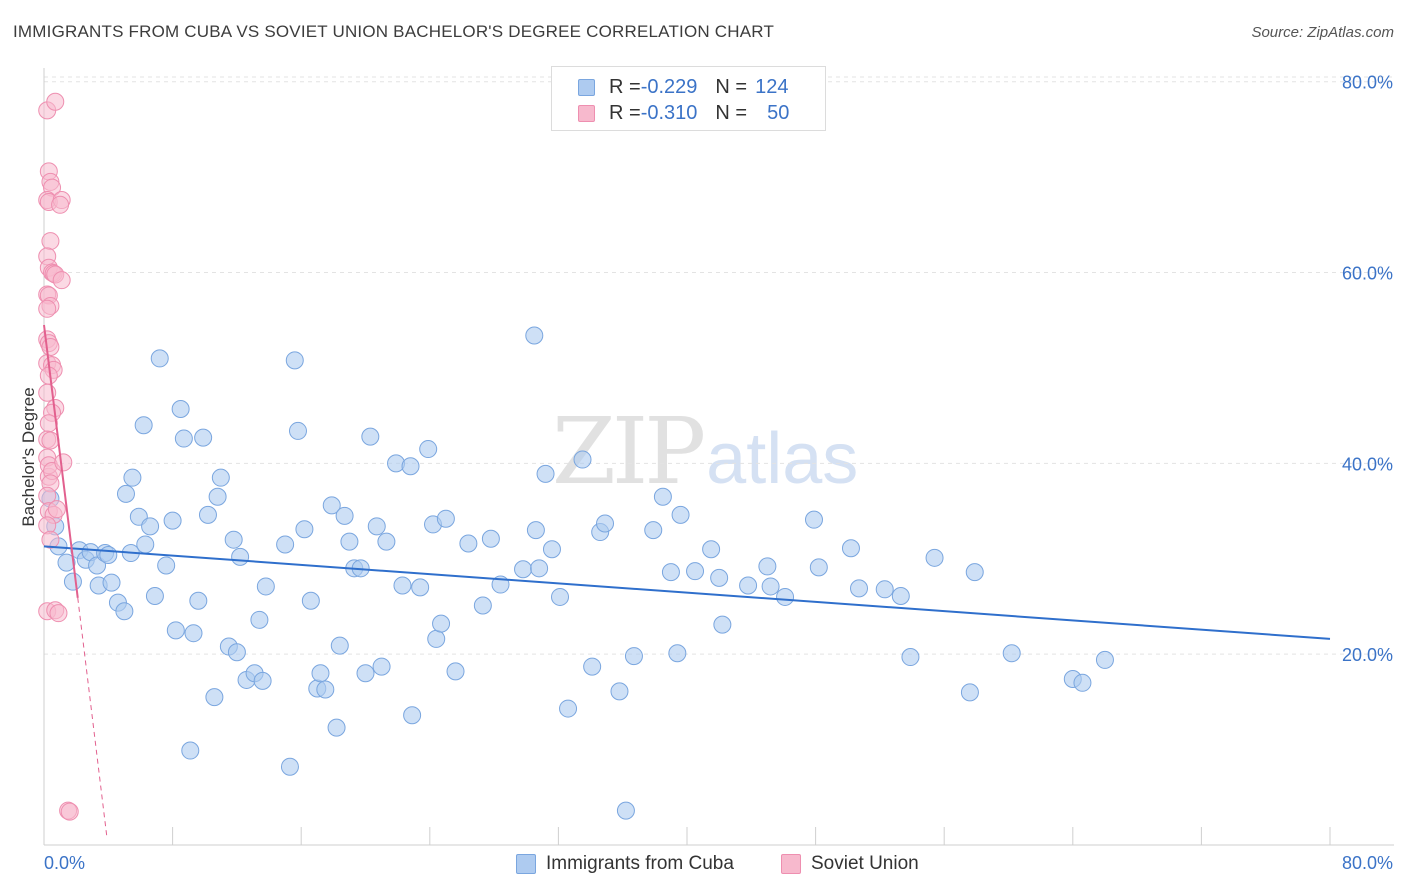 The width and height of the screenshot is (1406, 892). I want to click on stats-legend-row-soviet: R = -0.310 N = 50, so click(683, 113).